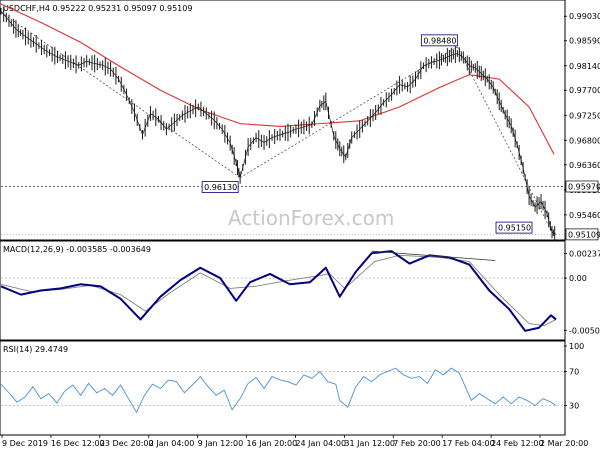 This screenshot has width=600, height=454. What do you see at coordinates (172, 443) in the screenshot?
I see `x-tick-label: 2 Jan 04:00` at bounding box center [172, 443].